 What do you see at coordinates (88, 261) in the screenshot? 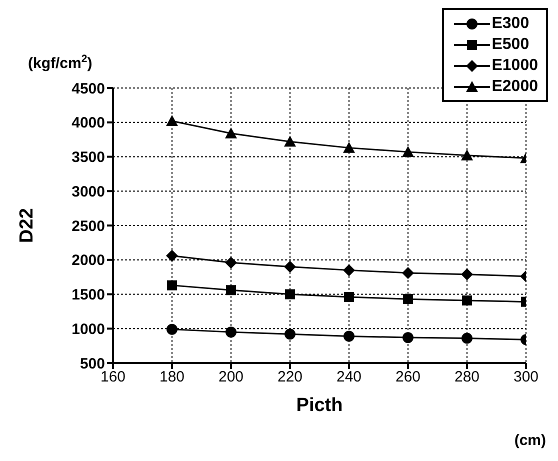
I see `y-tick-label: 2000` at bounding box center [88, 261].